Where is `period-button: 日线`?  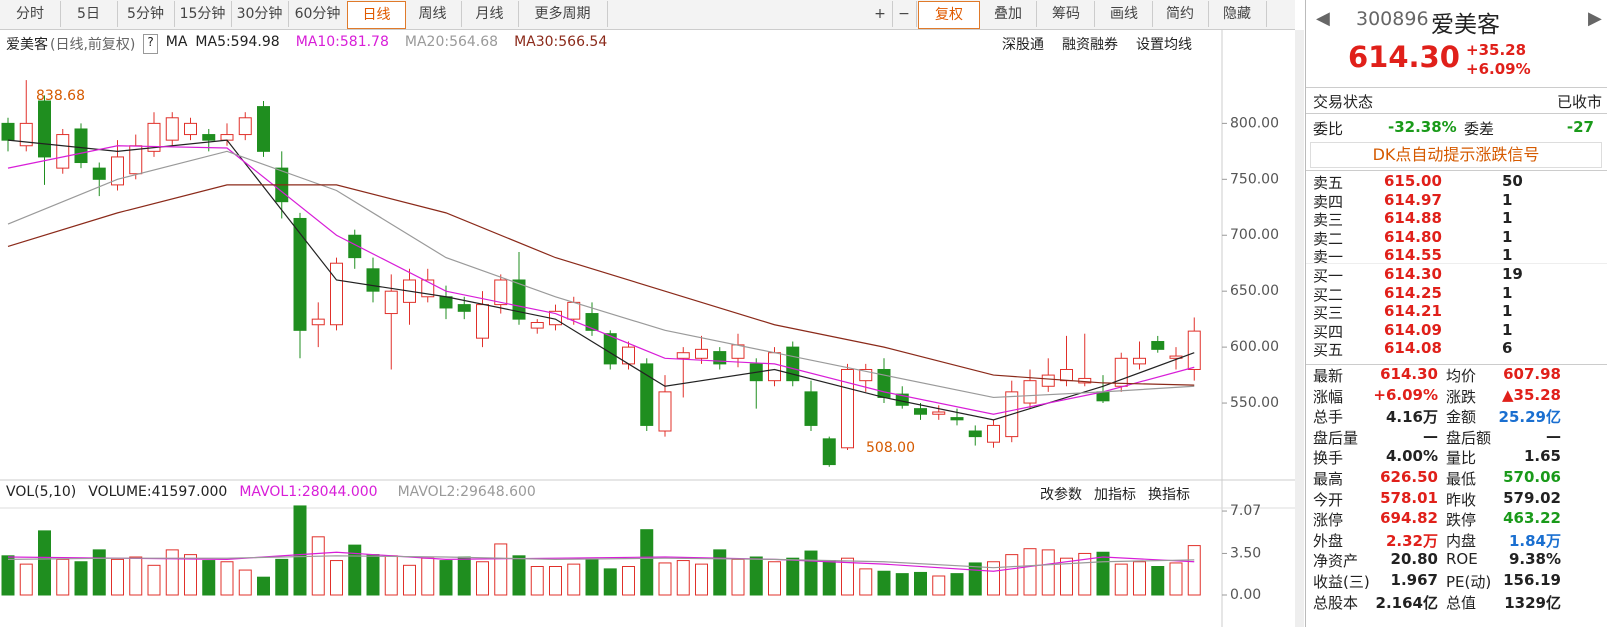 period-button: 日线 is located at coordinates (376, 15).